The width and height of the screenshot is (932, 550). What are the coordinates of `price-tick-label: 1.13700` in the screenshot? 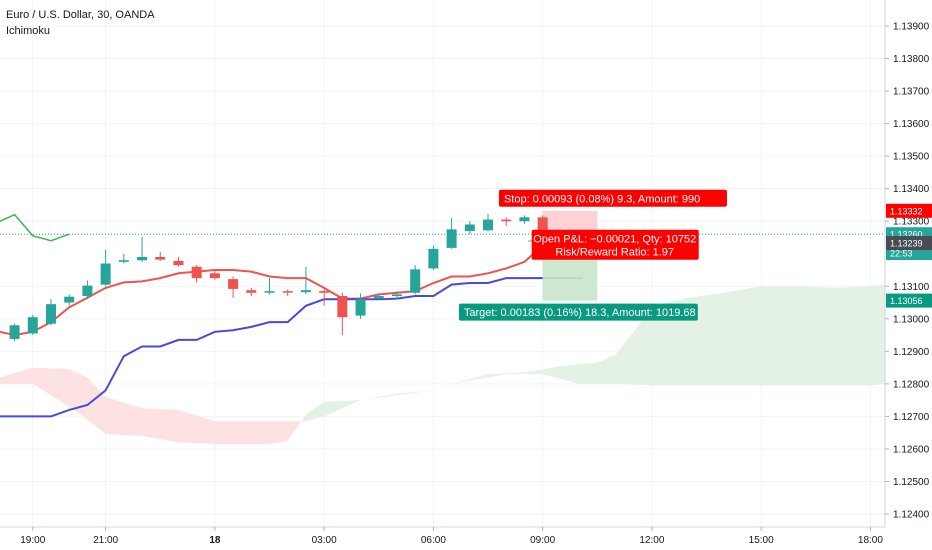 It's located at (911, 92).